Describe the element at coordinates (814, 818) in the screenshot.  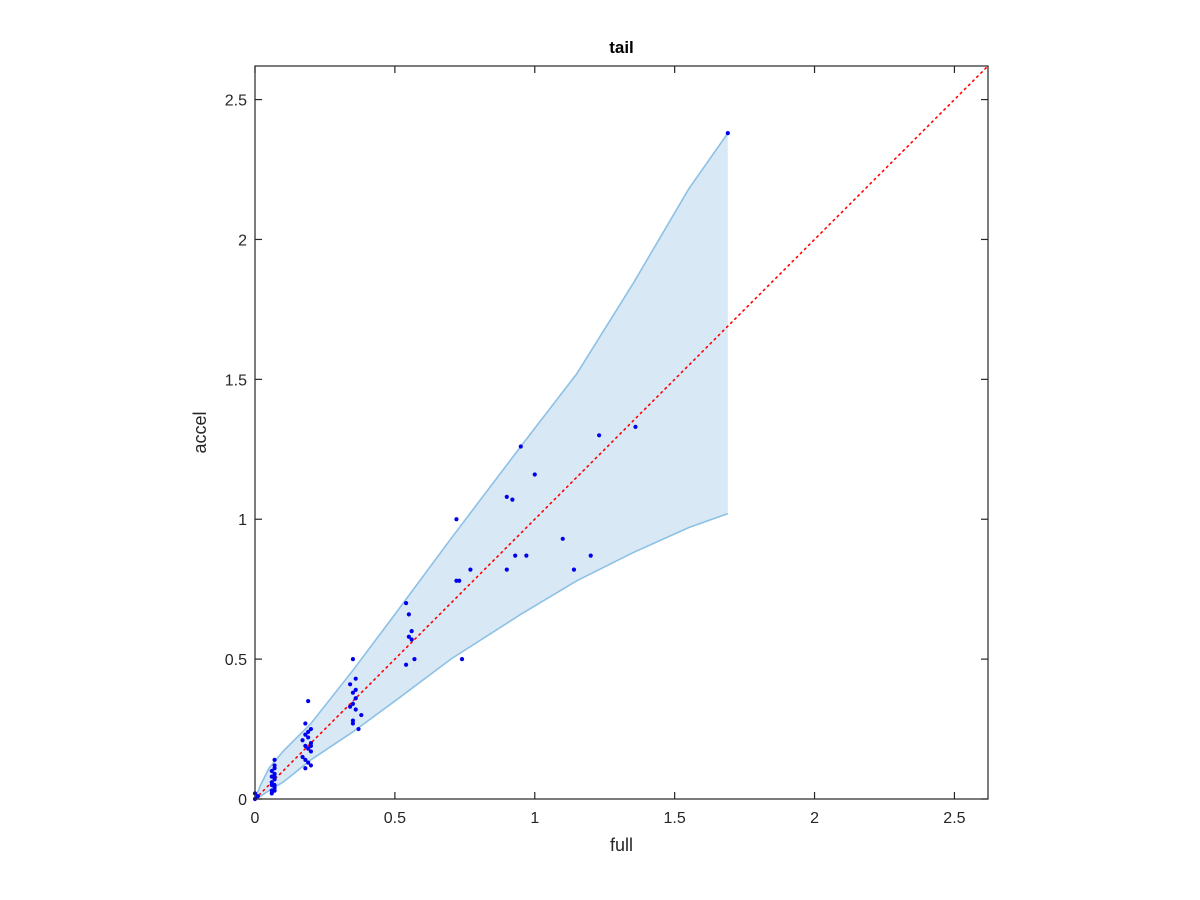
I see `x-tick-label: 2` at that location.